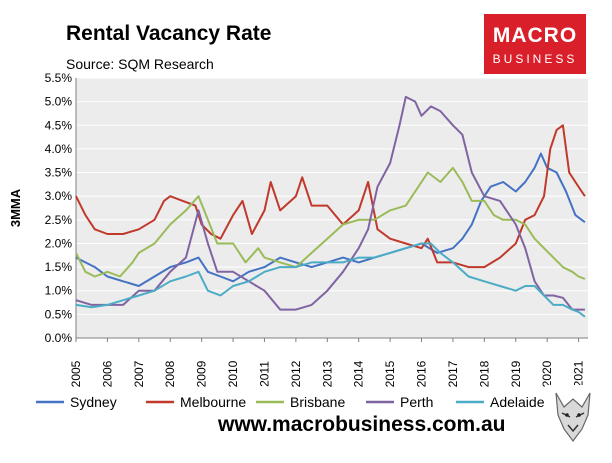 The height and width of the screenshot is (463, 612). What do you see at coordinates (59, 125) in the screenshot?
I see `y-tick-label: 4.5%` at bounding box center [59, 125].